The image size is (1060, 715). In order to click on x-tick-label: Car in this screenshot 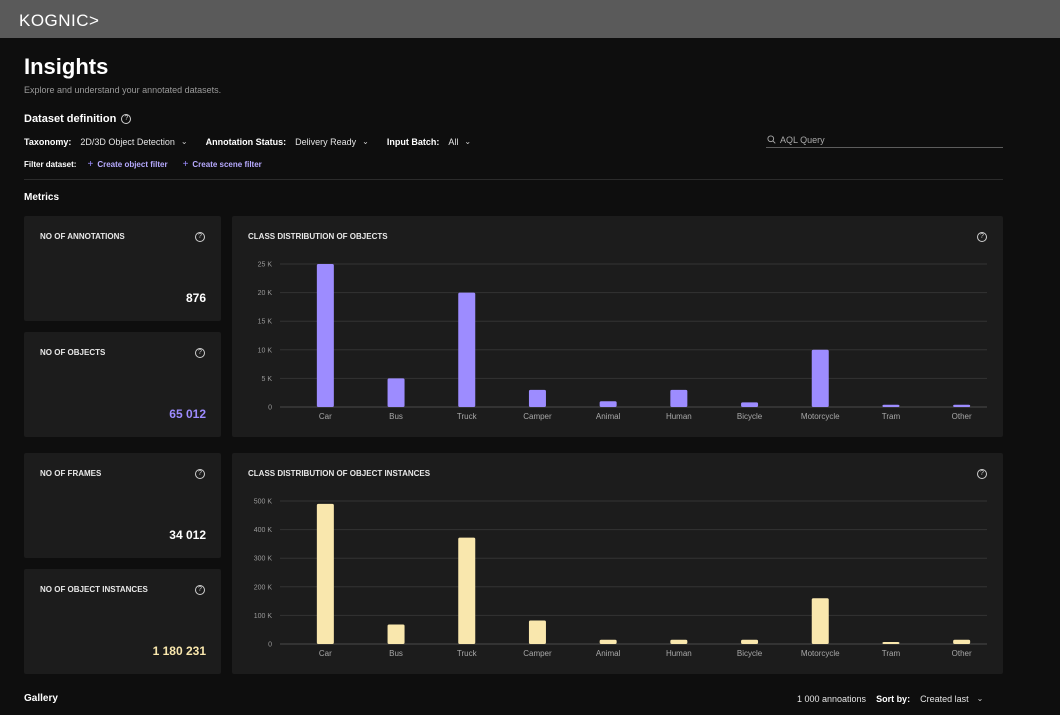, I will do `click(325, 653)`.